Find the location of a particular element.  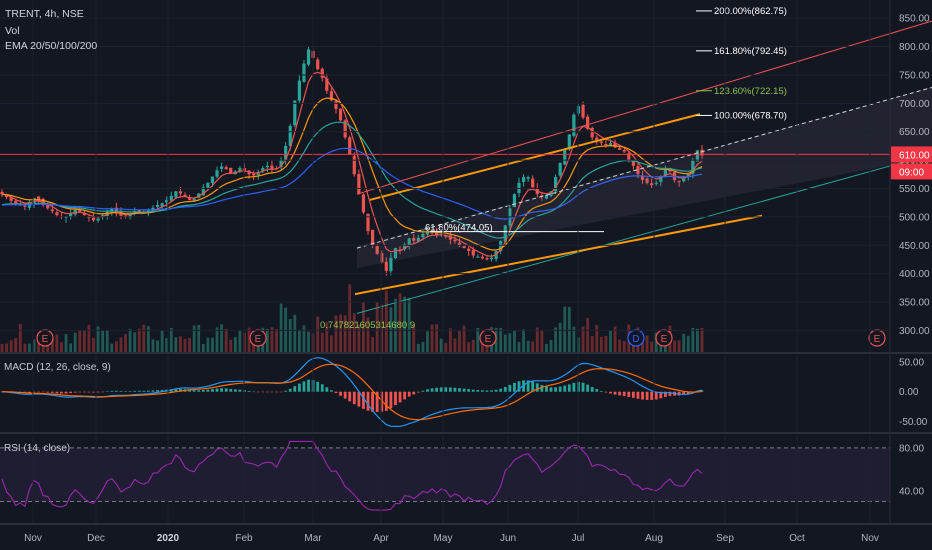

macd-panel is located at coordinates (352, 392).